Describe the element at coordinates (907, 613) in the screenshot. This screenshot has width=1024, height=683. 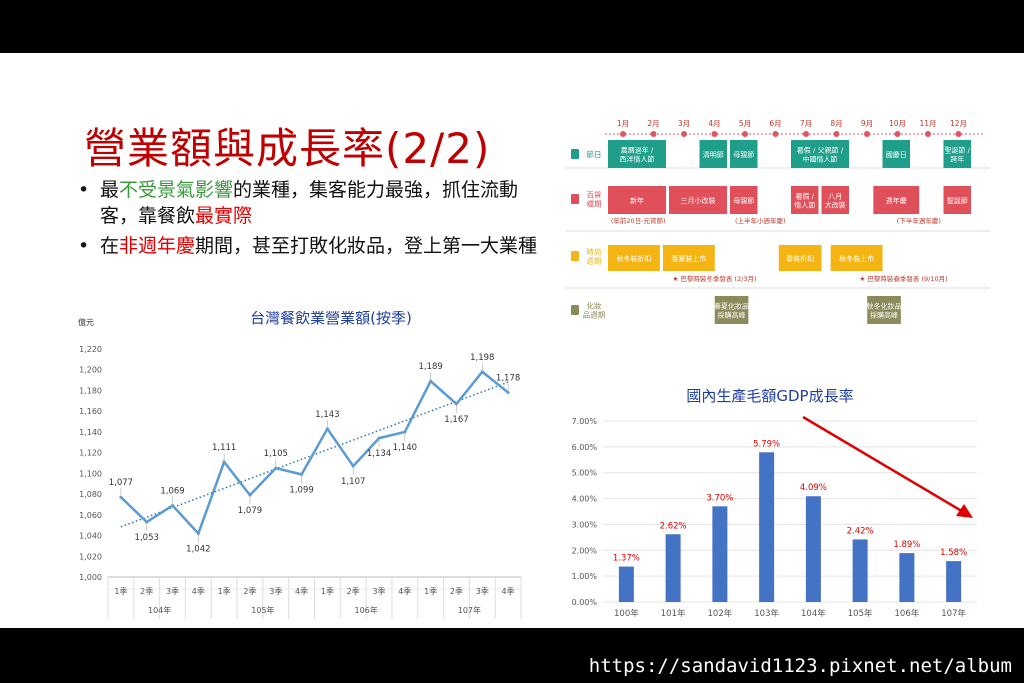
I see `x-tick-label: 106年` at that location.